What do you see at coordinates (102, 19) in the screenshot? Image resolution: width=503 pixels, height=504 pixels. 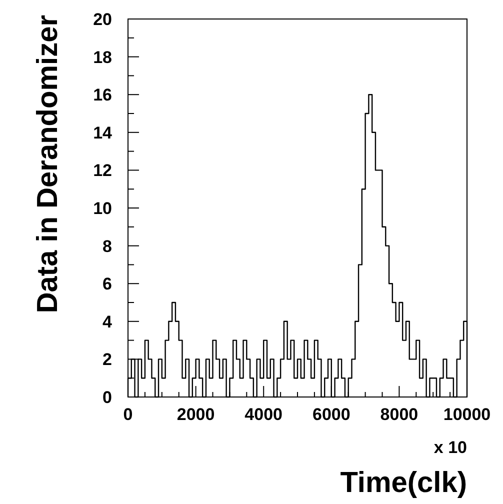 I see `y-tick-label: 20` at bounding box center [102, 19].